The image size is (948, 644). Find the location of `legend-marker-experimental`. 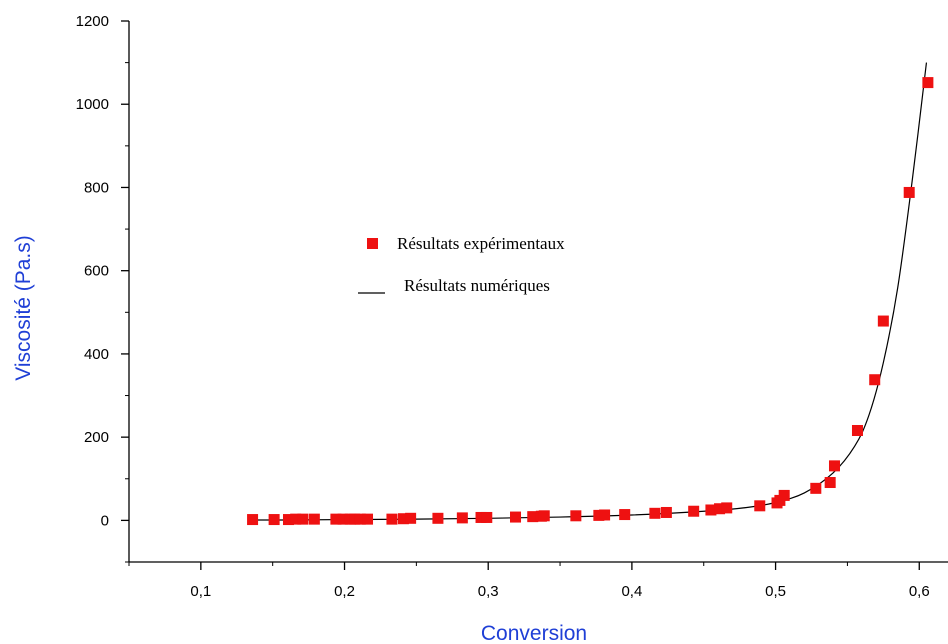

legend-marker-experimental is located at coordinates (372, 243).